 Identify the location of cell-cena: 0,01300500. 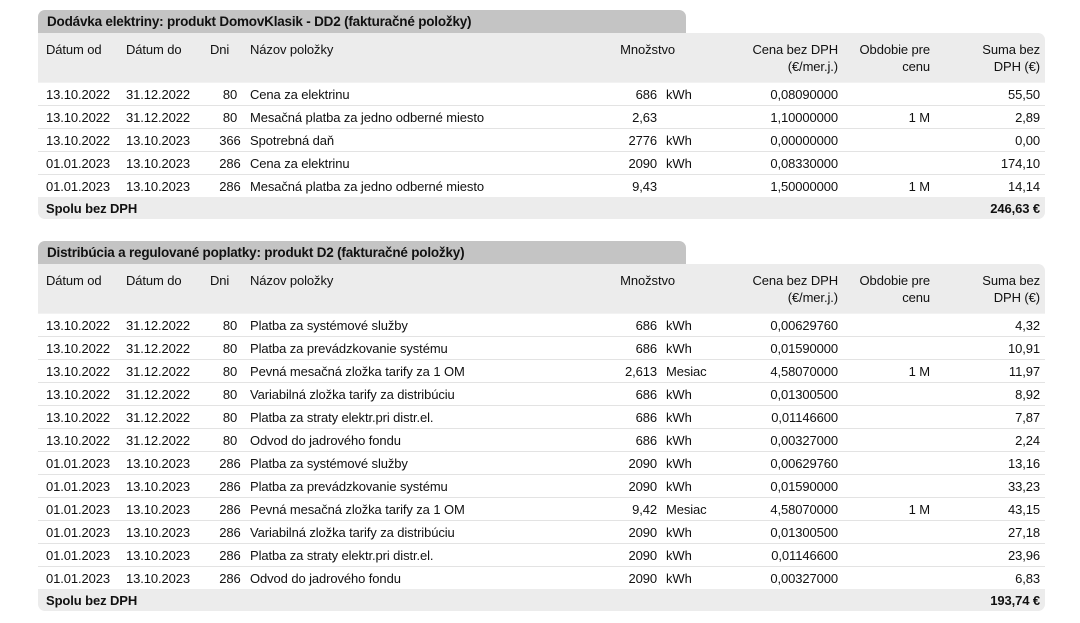
(784, 531).